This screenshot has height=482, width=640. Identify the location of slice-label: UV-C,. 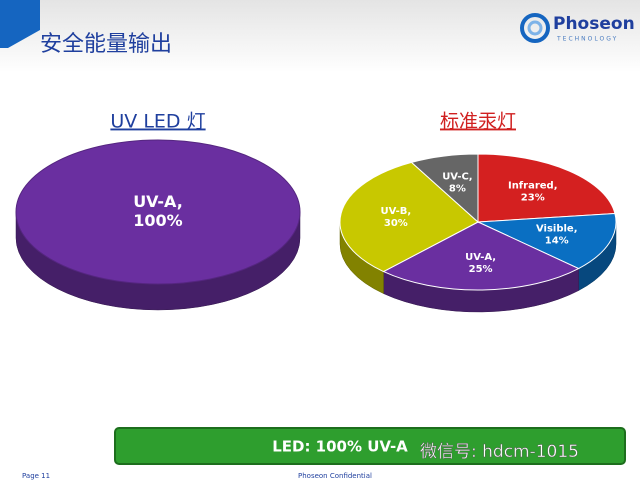
(457, 176).